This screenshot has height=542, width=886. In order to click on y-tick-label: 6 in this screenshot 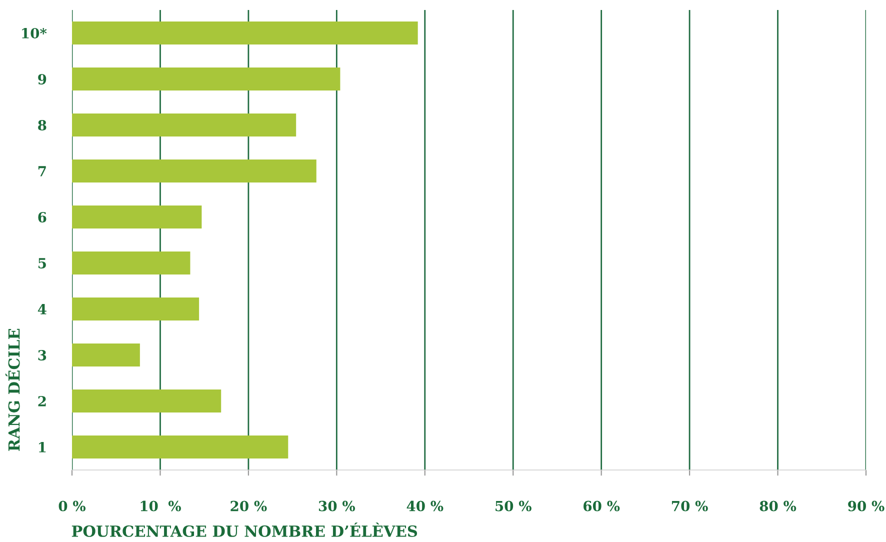, I will do `click(42, 217)`.